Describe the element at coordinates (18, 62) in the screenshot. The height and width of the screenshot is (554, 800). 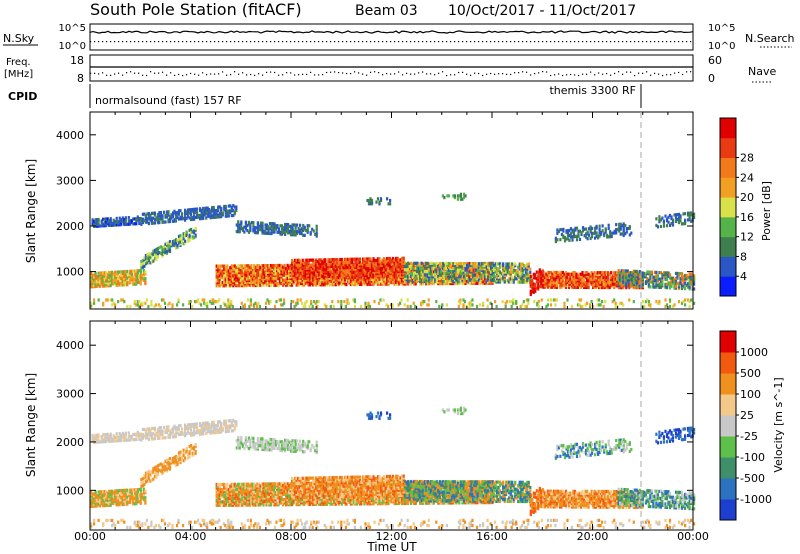
I see `freq-label: Freq.` at that location.